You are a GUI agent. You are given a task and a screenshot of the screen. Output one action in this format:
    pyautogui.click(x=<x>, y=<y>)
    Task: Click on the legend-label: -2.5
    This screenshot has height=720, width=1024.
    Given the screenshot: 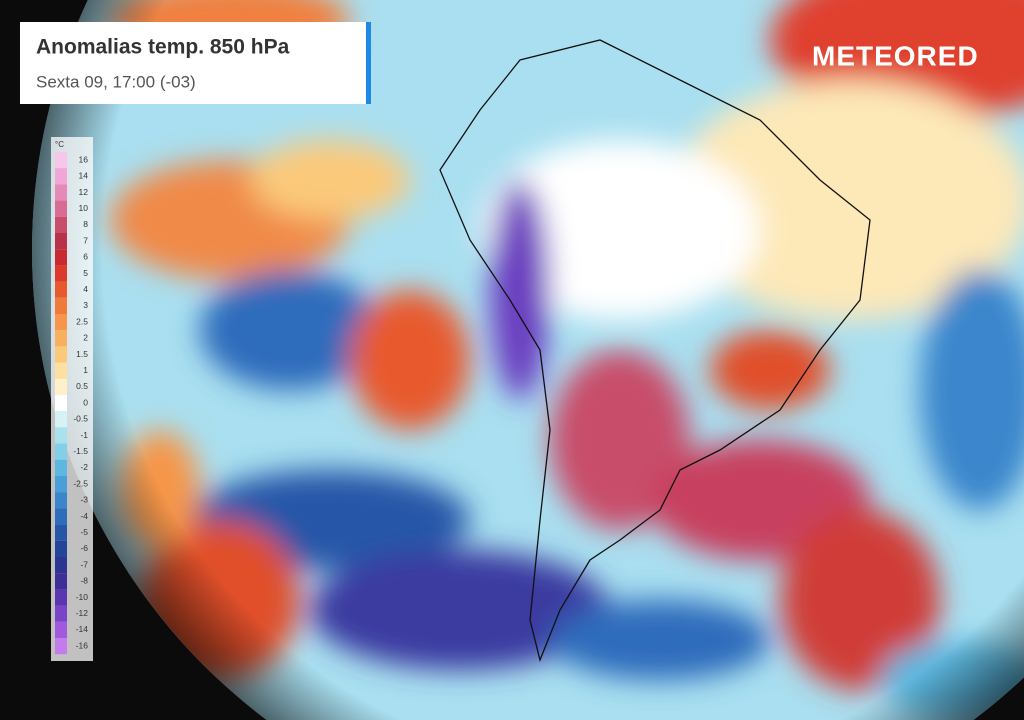 What is the action you would take?
    pyautogui.click(x=80, y=483)
    